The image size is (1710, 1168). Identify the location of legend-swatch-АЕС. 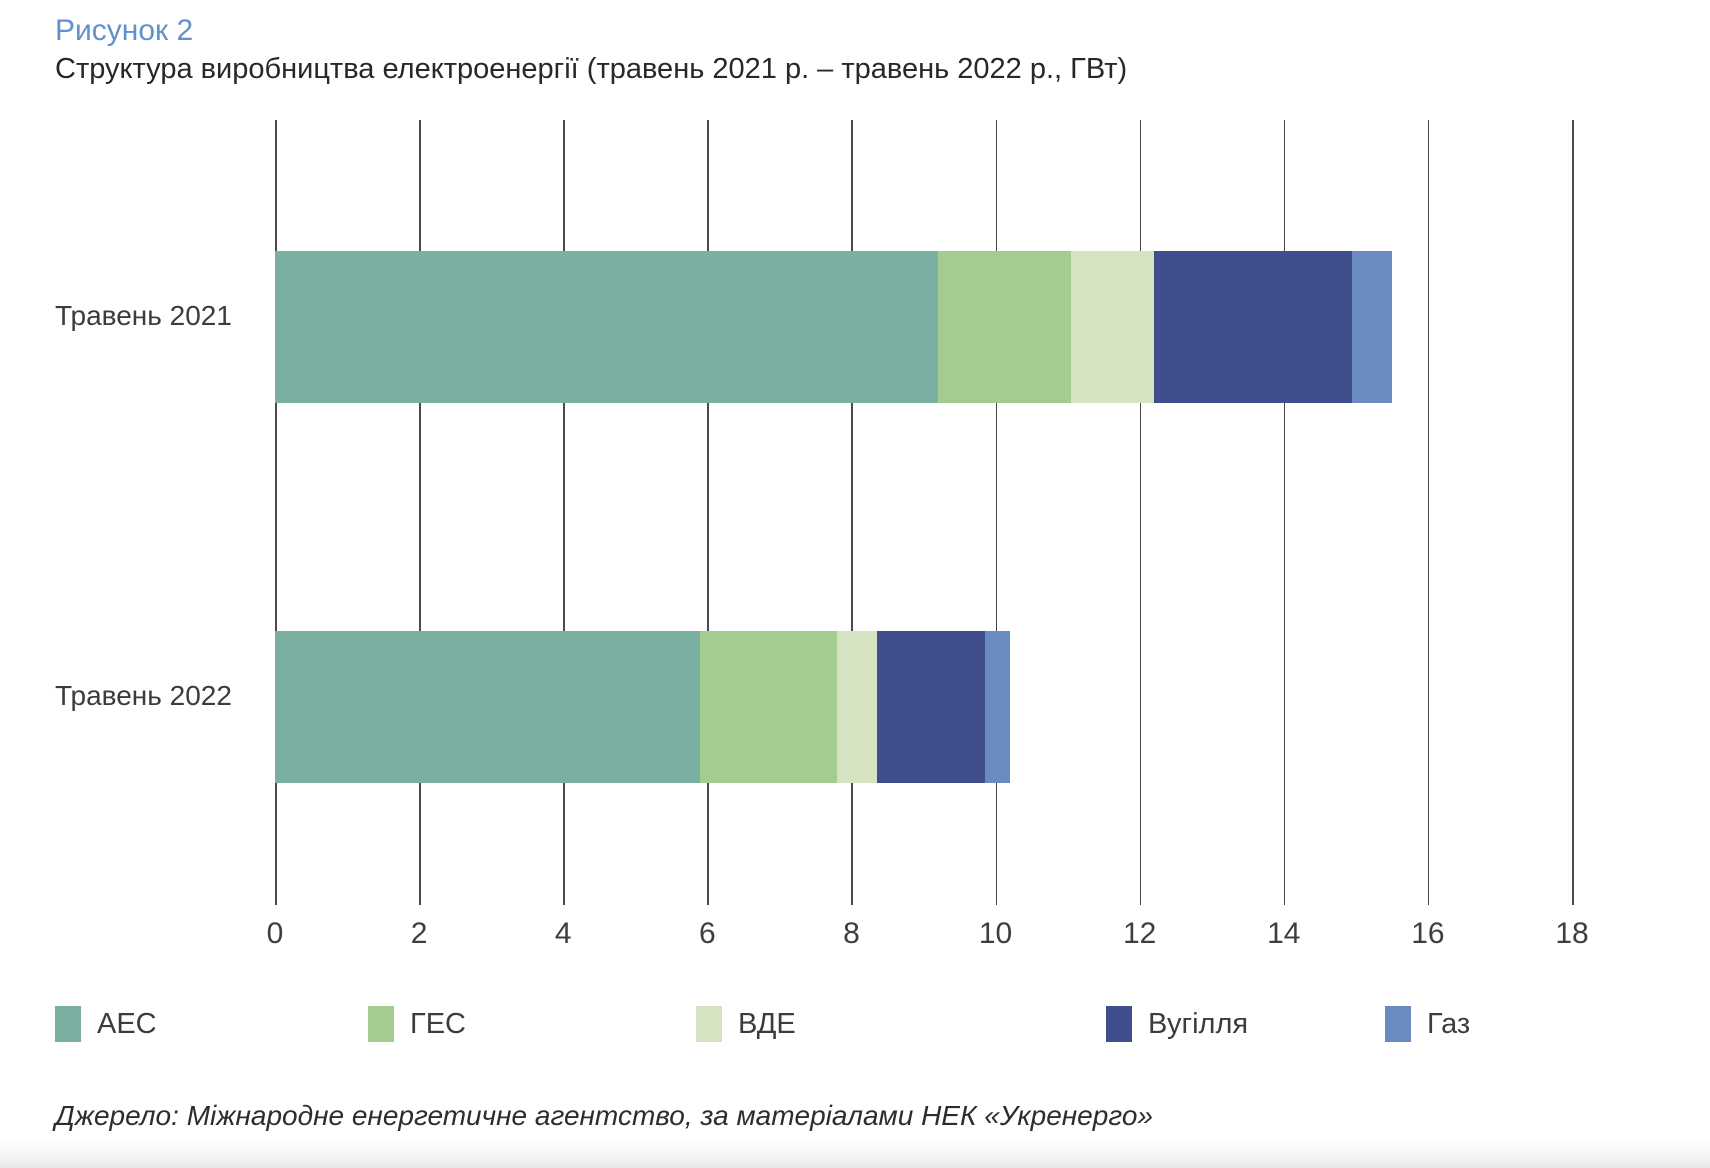
(68, 1024).